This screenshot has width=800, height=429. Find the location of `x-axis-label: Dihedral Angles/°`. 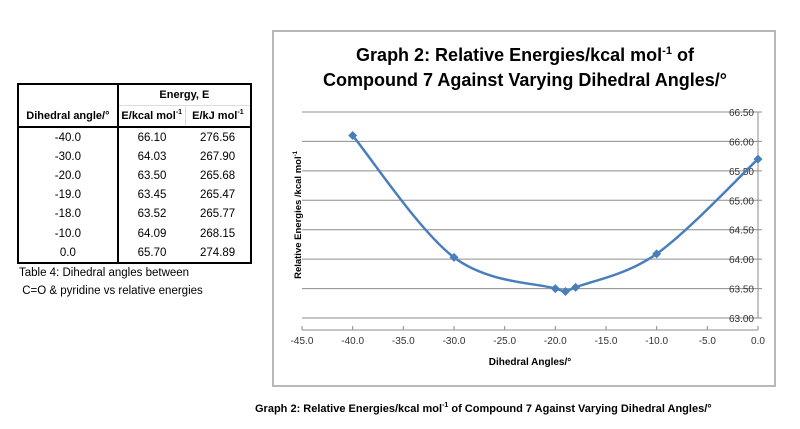

x-axis-label: Dihedral Angles/° is located at coordinates (530, 362).